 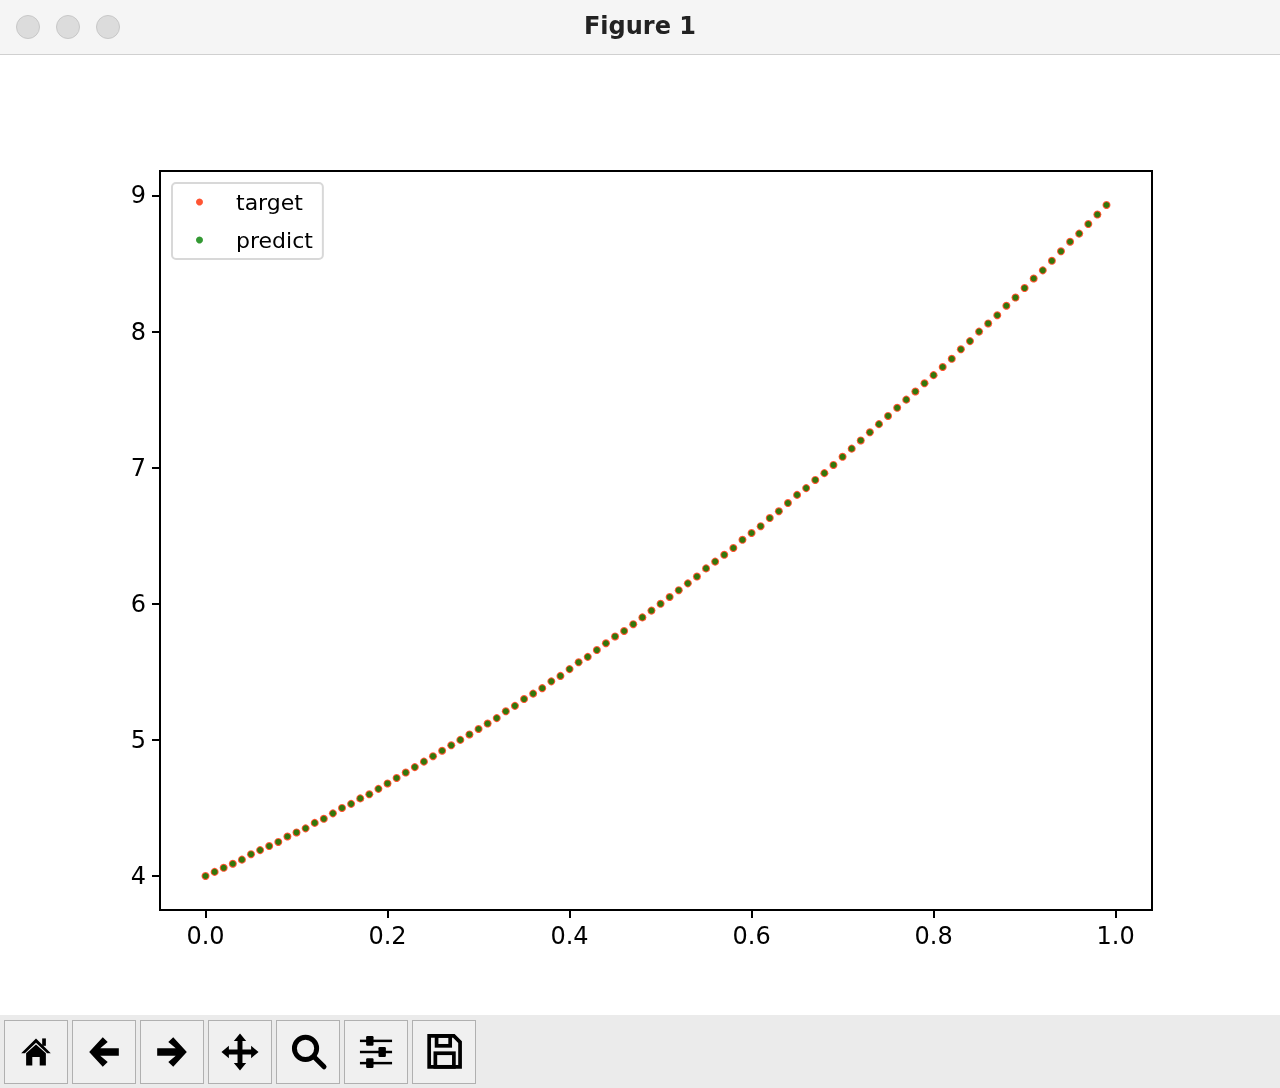 I want to click on y-tick-label: 4, so click(x=138, y=875).